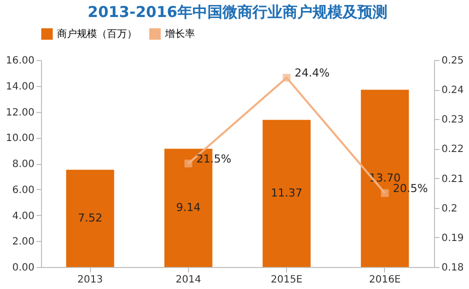  I want to click on data-label: 9.14, so click(188, 207).